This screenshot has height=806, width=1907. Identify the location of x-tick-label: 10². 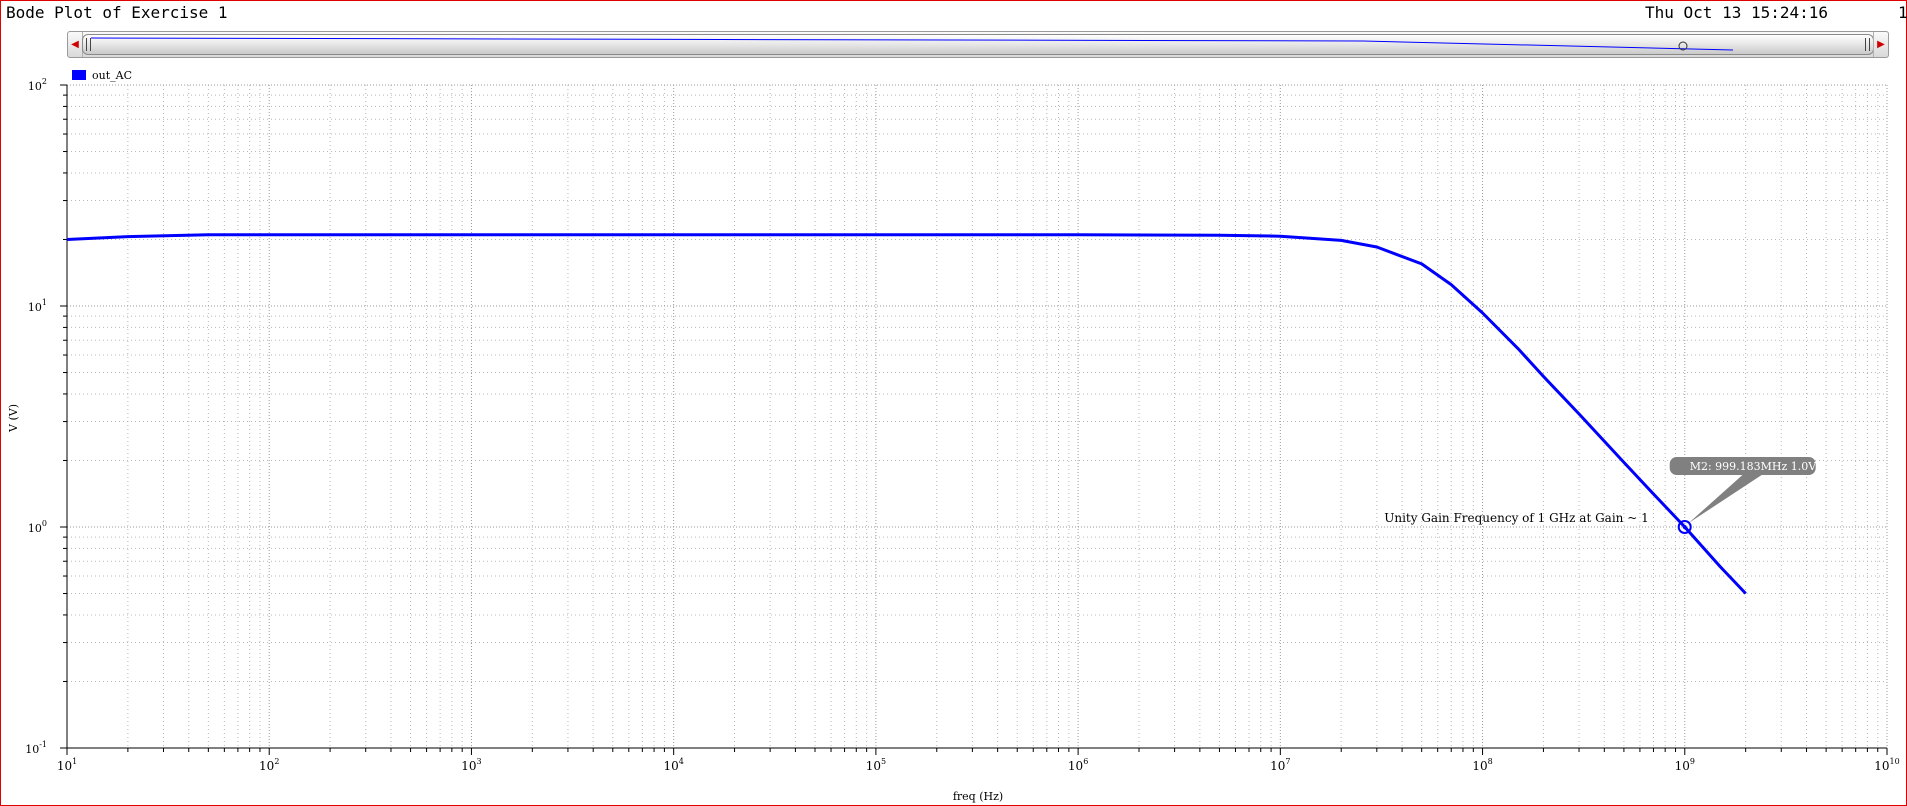
(269, 765).